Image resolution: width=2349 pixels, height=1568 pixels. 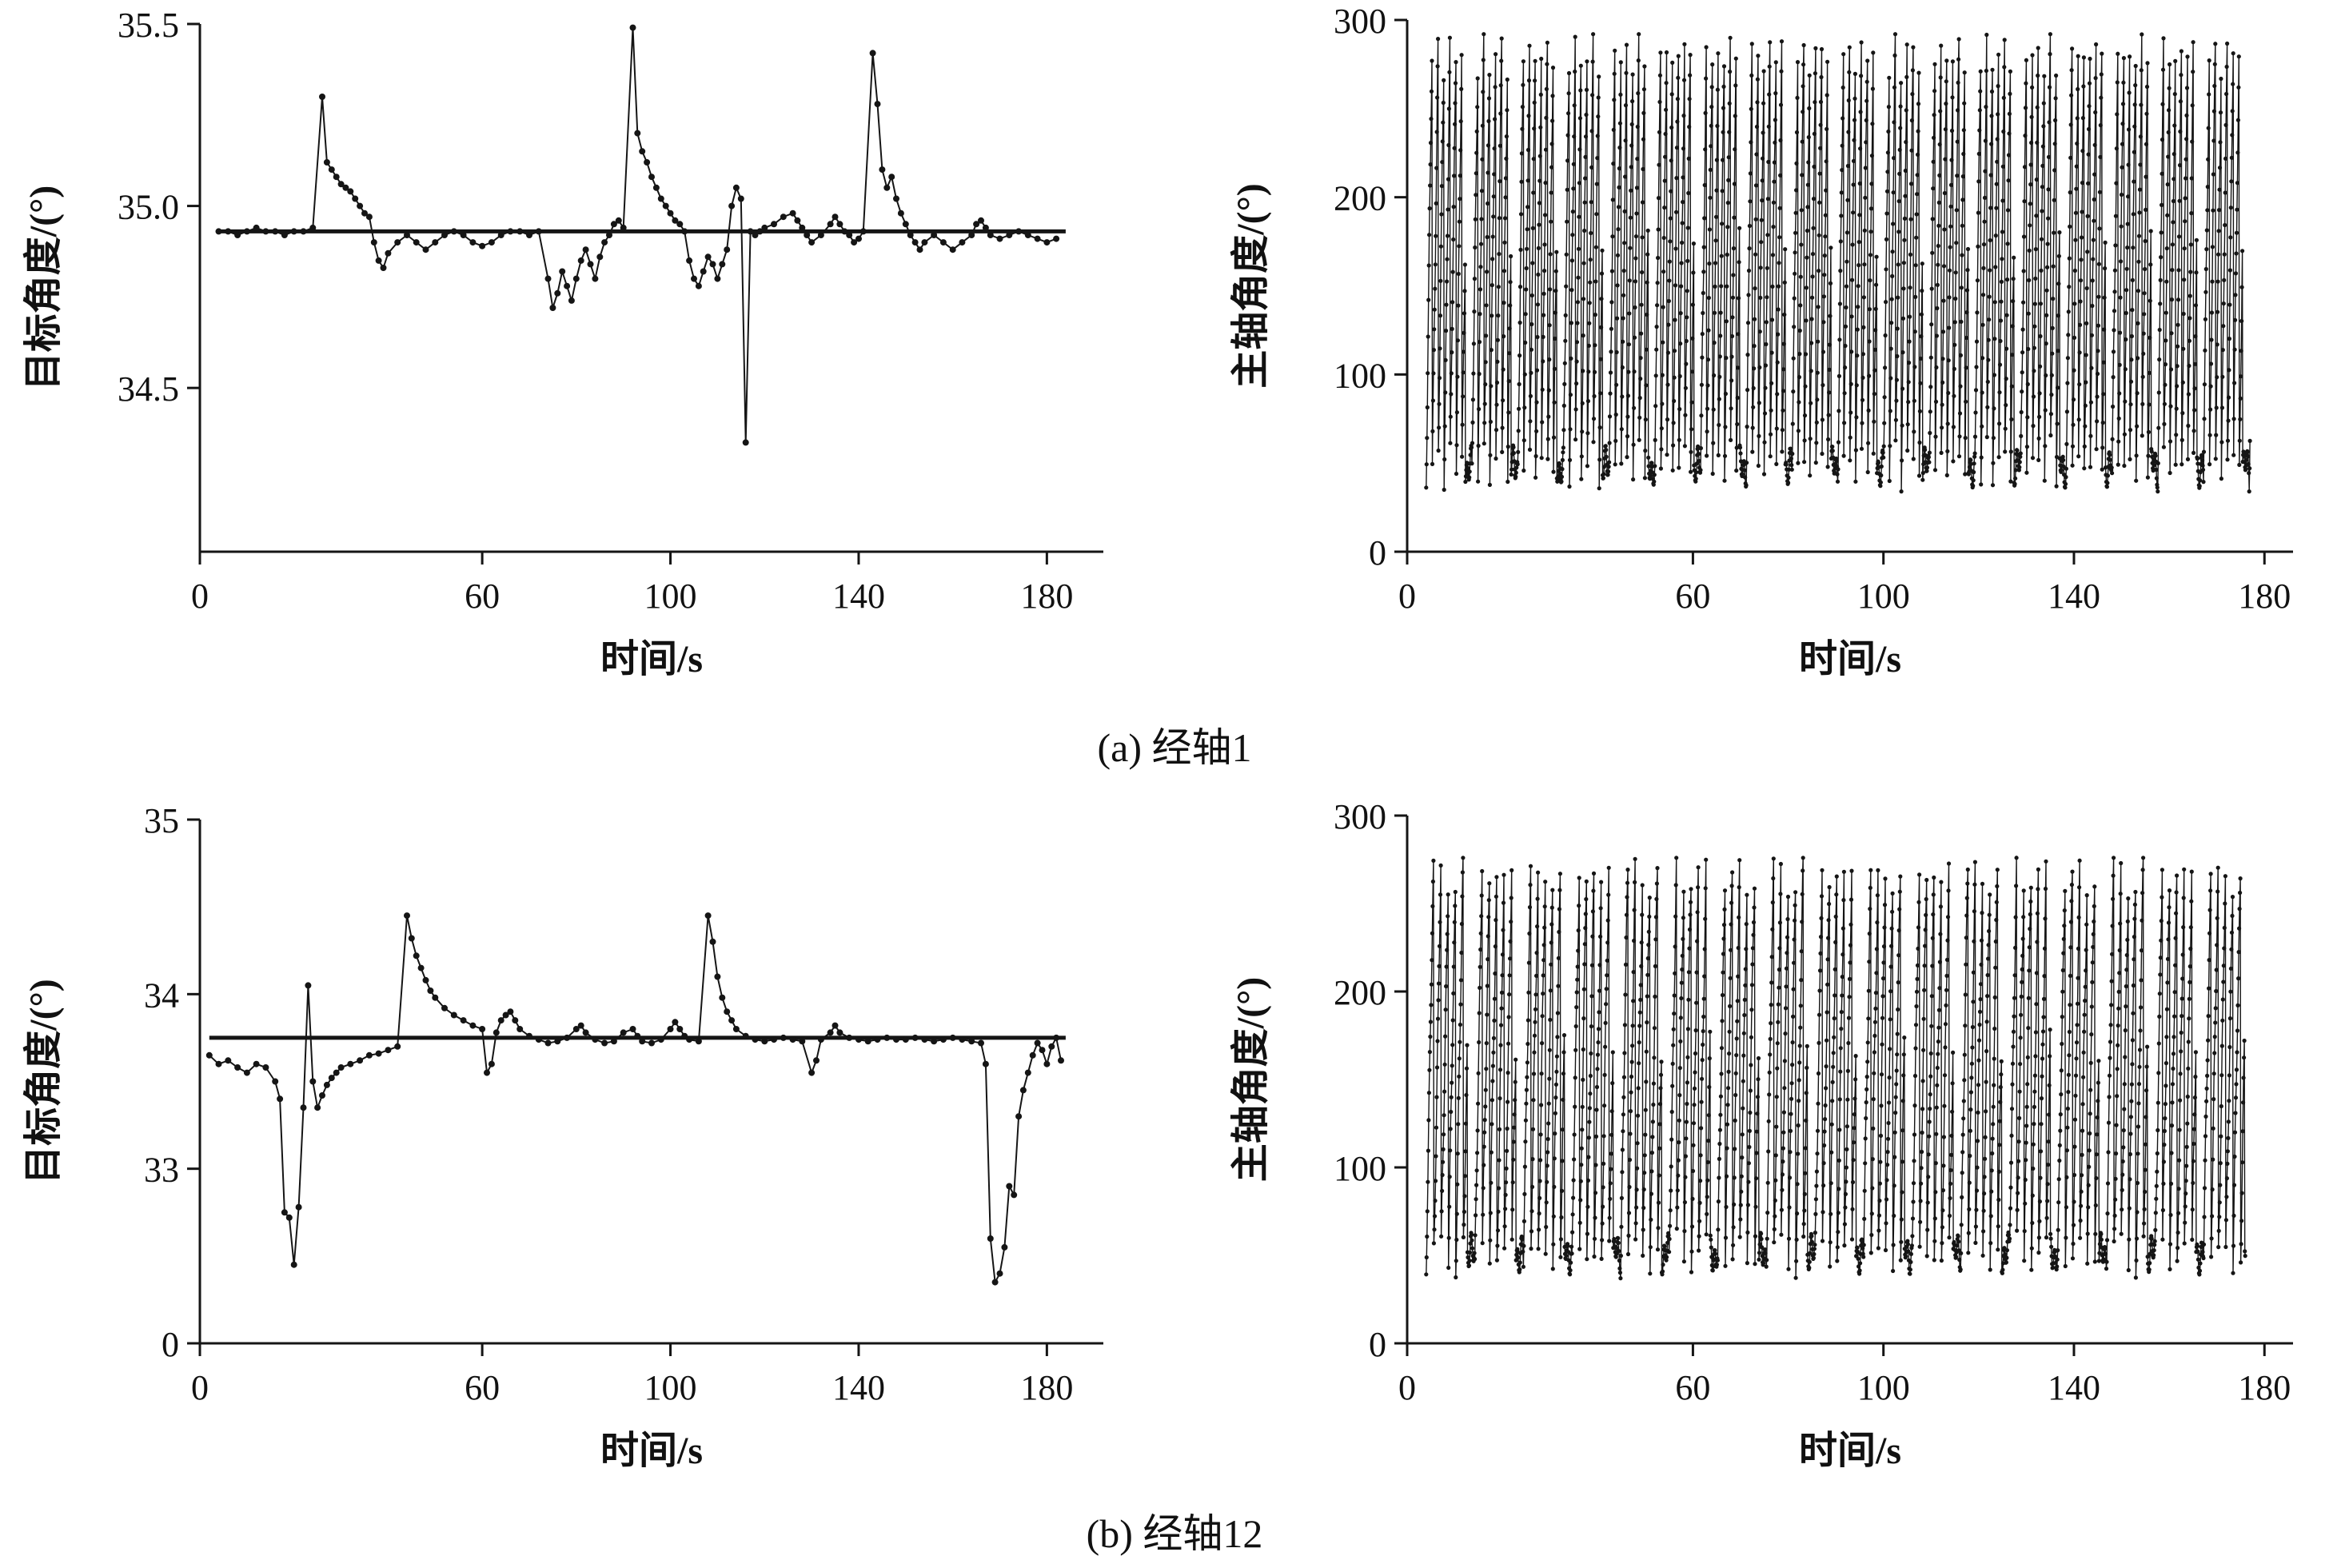 I want to click on svg-text: 35.0, so click(x=148, y=208).